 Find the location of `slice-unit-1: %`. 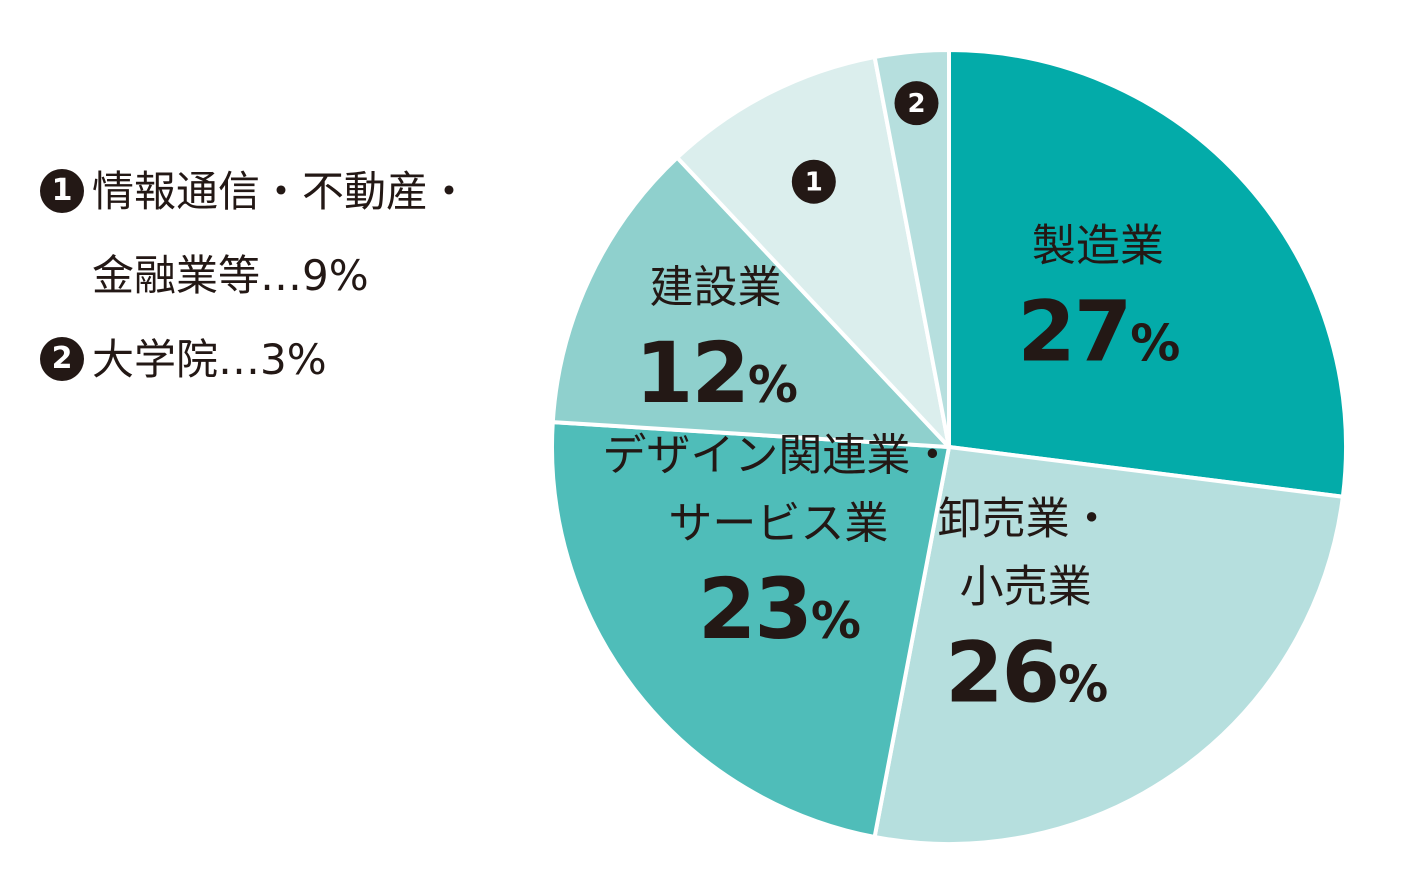

slice-unit-1: % is located at coordinates (1154, 344).